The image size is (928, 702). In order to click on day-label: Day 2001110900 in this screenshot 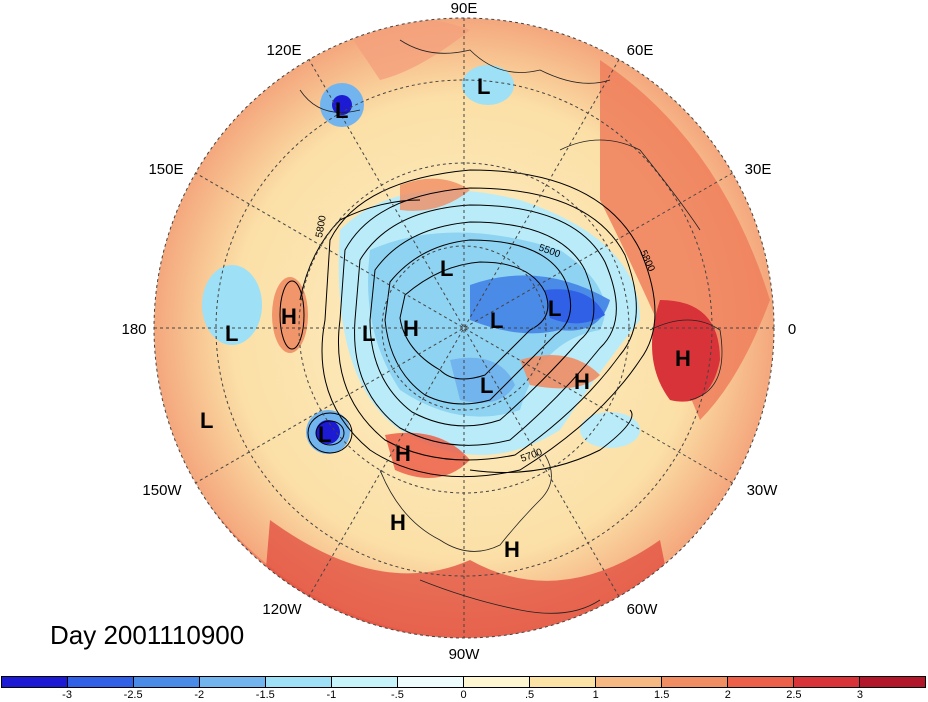, I will do `click(147, 635)`.